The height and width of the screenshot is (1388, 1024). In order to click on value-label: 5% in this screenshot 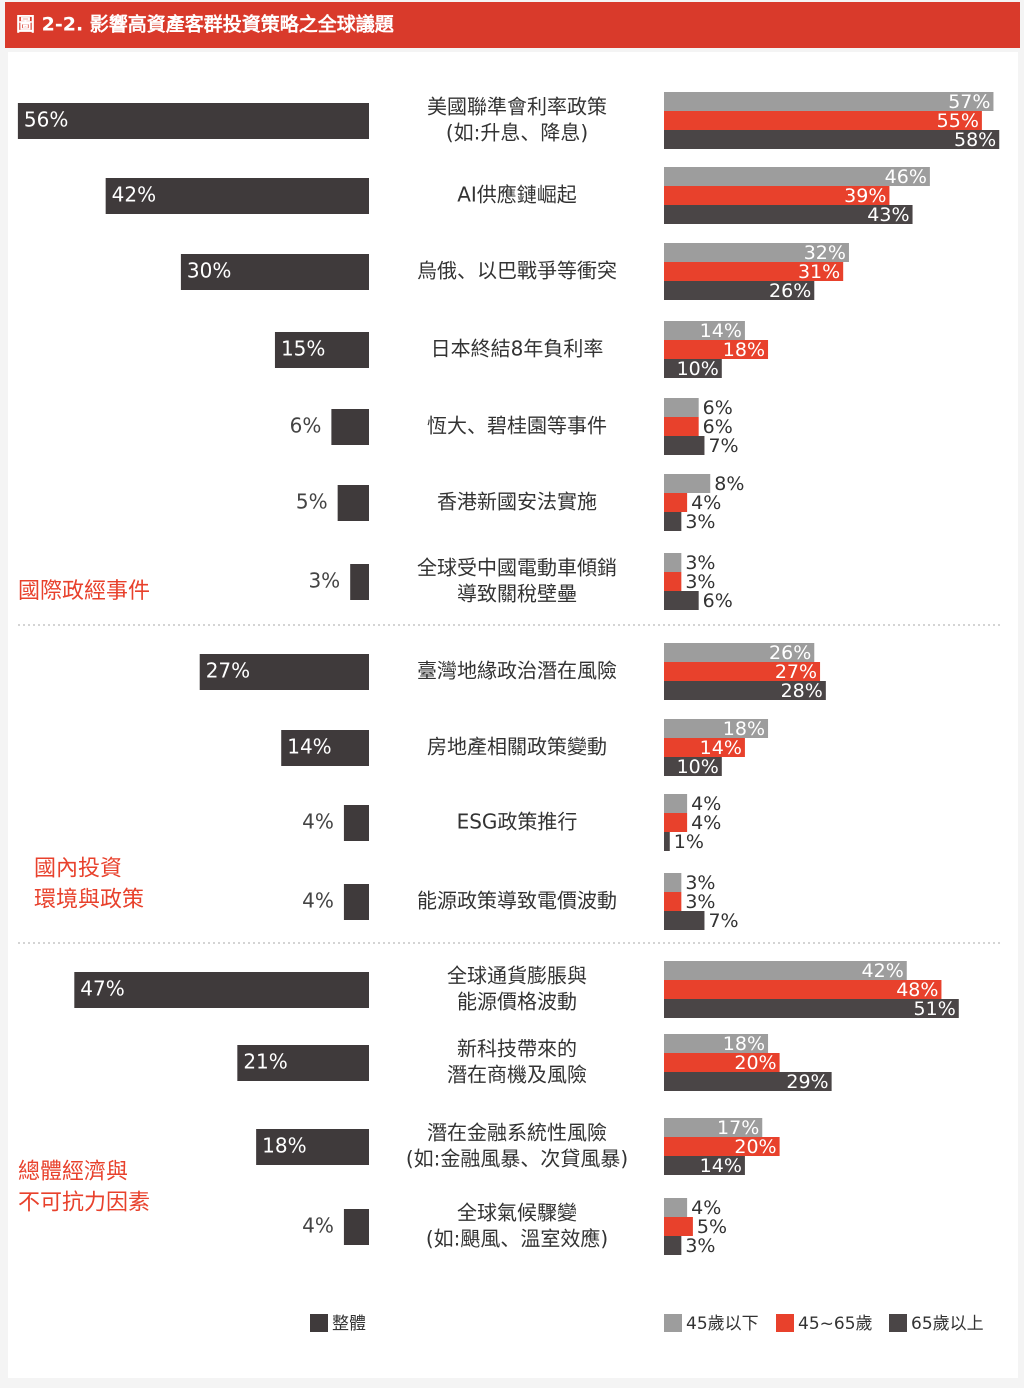, I will do `click(312, 502)`.